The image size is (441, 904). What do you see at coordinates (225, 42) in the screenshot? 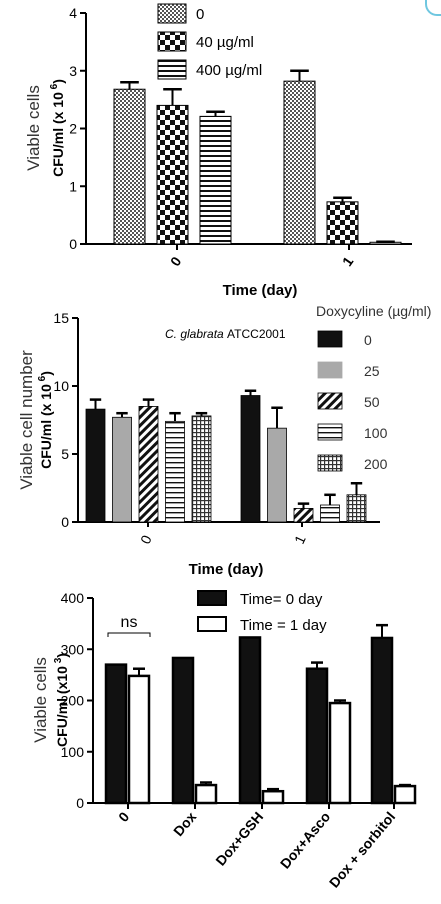
I see `legend-label: 40 µg/ml` at bounding box center [225, 42].